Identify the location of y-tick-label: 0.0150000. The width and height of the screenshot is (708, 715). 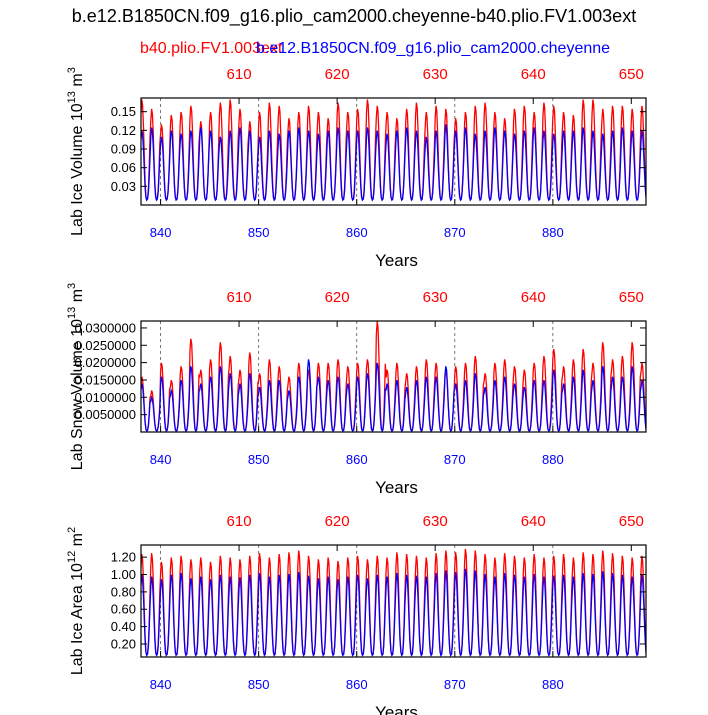
(105, 379).